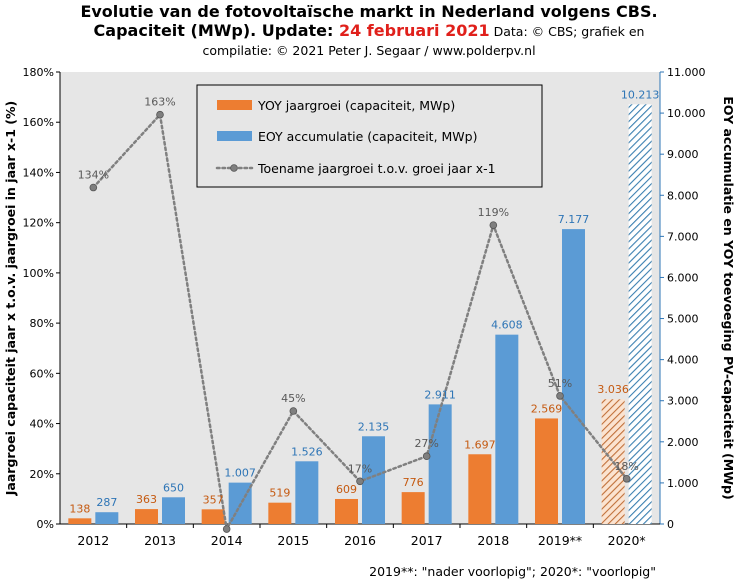 The image size is (738, 582). What do you see at coordinates (146, 499) in the screenshot?
I see `yoy-value-label: 363` at bounding box center [146, 499].